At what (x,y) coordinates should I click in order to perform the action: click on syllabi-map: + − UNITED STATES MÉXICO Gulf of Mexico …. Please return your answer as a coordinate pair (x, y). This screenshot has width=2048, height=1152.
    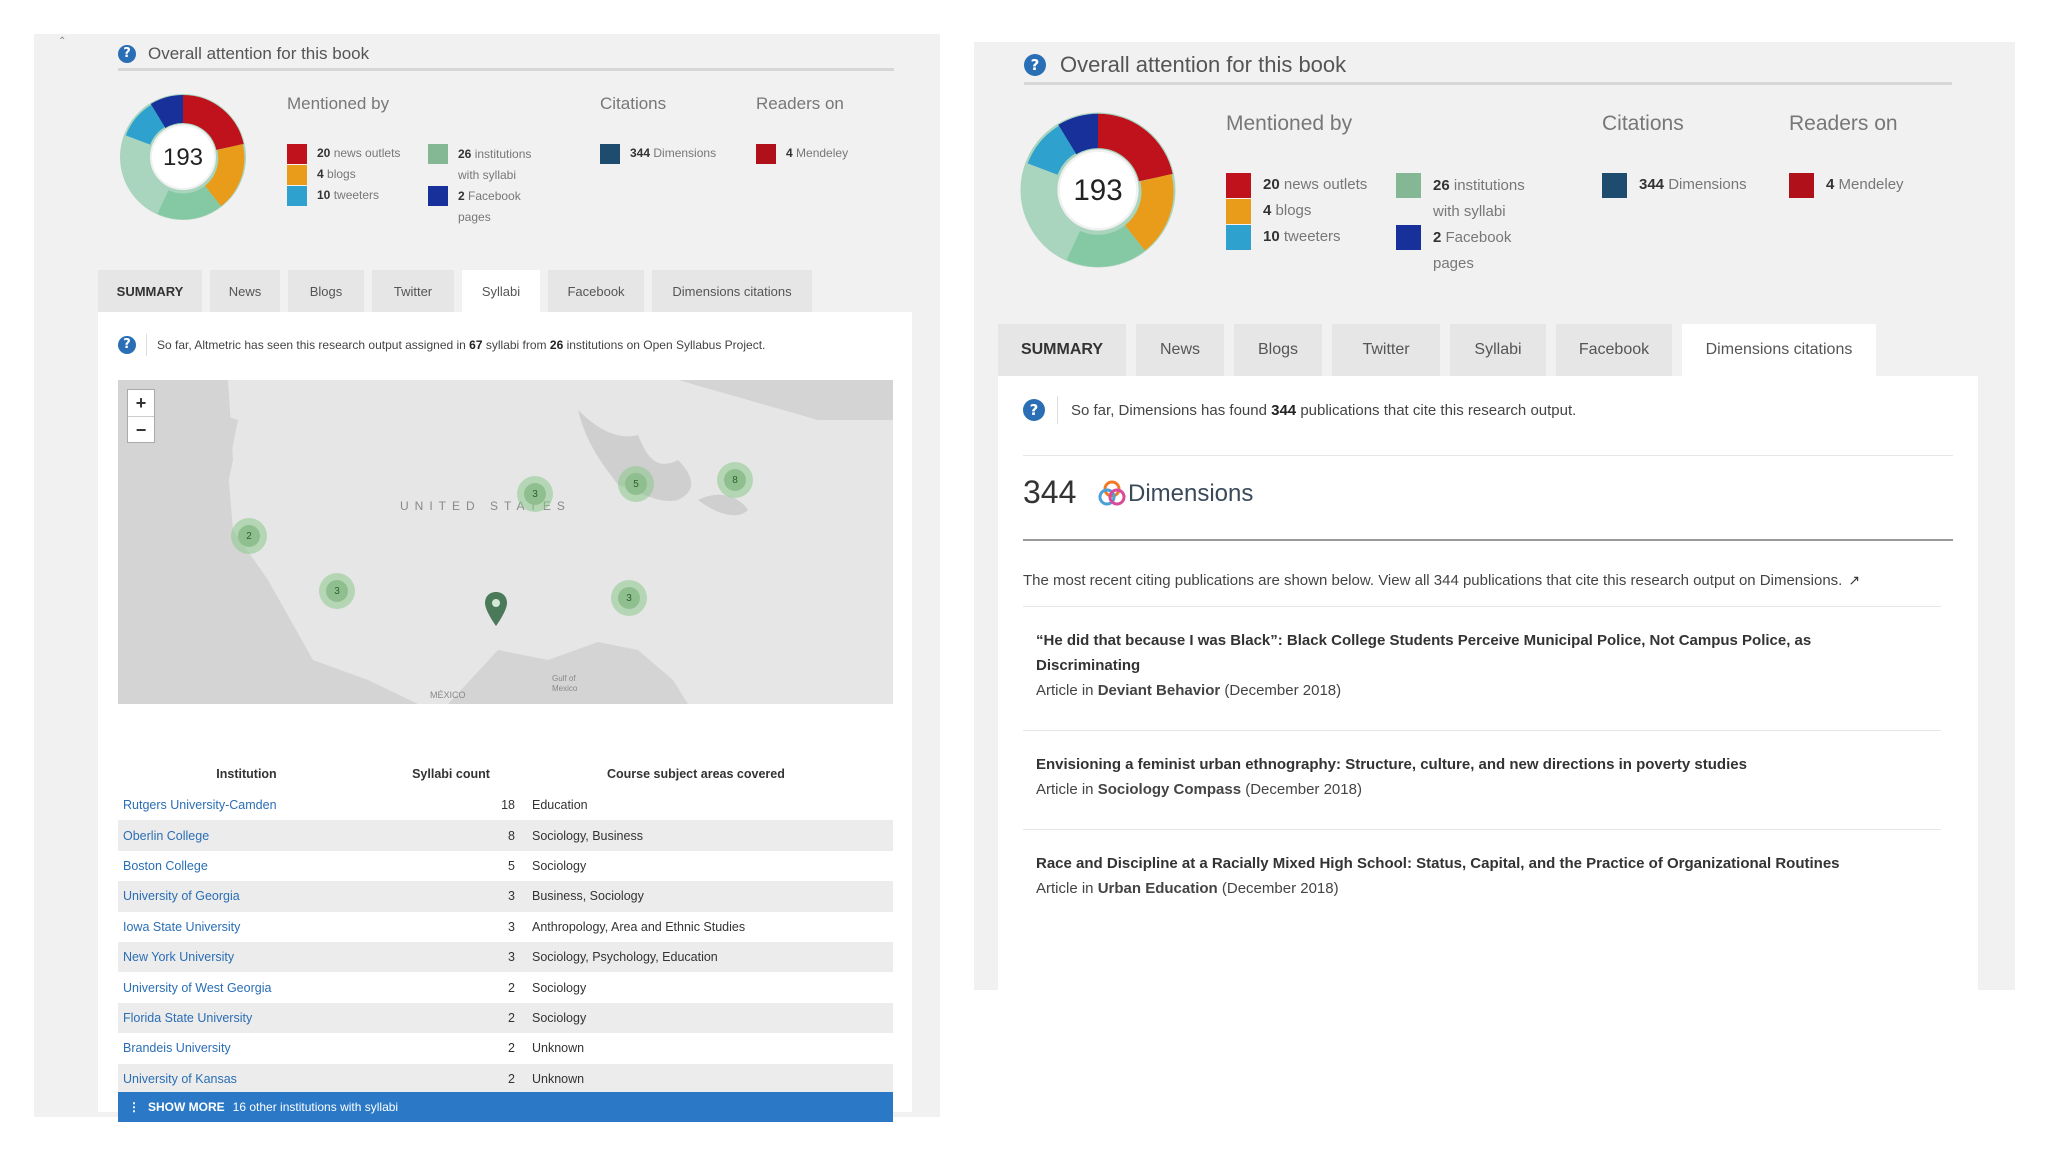
    Looking at the image, I should click on (505, 542).